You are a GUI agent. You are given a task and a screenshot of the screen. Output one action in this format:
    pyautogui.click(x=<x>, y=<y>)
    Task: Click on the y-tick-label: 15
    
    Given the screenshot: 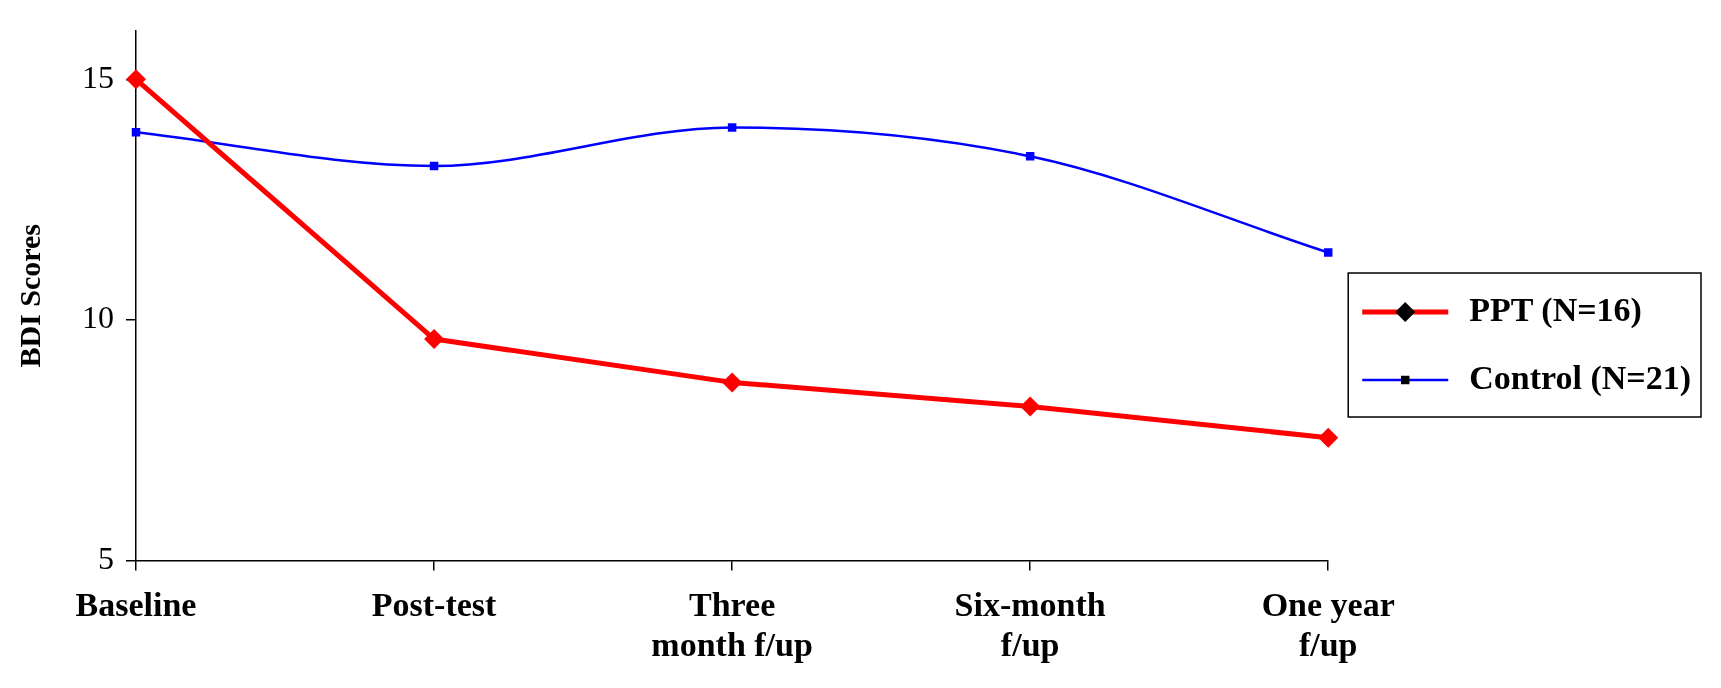 What is the action you would take?
    pyautogui.click(x=98, y=76)
    